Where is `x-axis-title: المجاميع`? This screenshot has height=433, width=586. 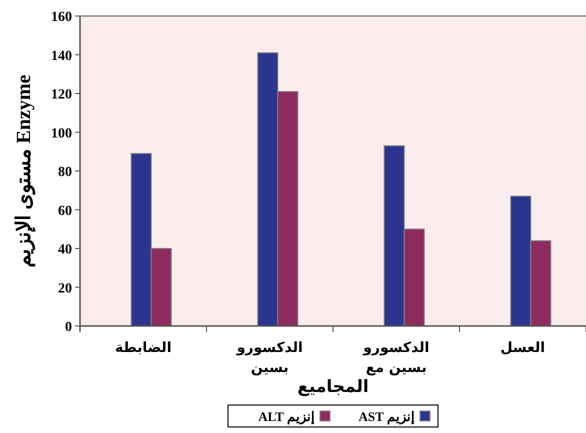
x-axis-title: المجاميع is located at coordinates (333, 387).